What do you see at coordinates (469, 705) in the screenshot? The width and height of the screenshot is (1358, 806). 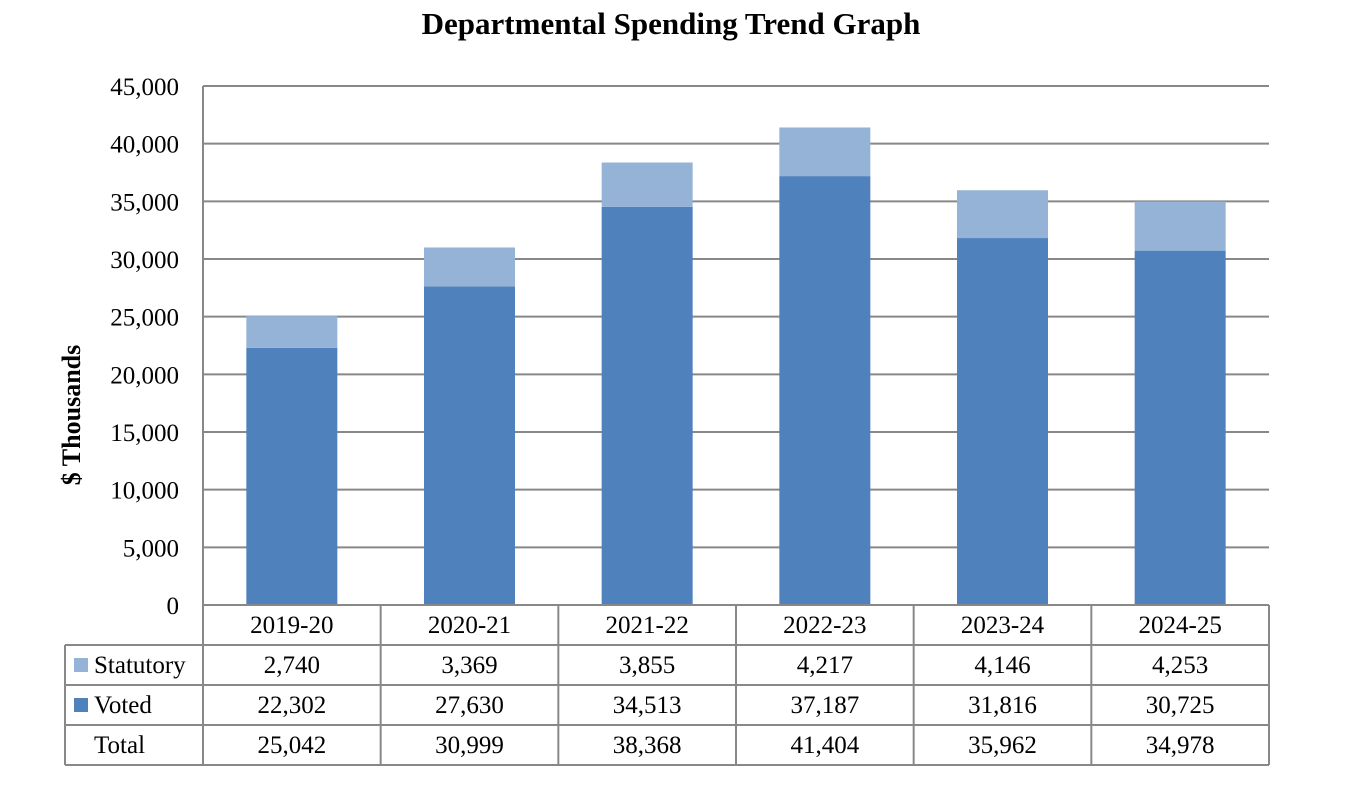 I see `data-label-voted: 27,630` at bounding box center [469, 705].